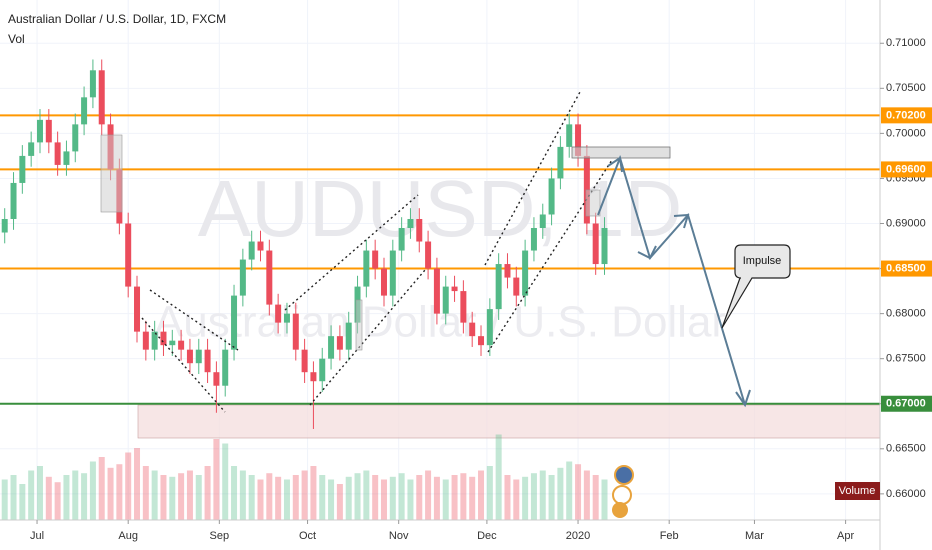 Image resolution: width=932 pixels, height=550 pixels. What do you see at coordinates (399, 536) in the screenshot?
I see `x-tick-label: Nov` at bounding box center [399, 536].